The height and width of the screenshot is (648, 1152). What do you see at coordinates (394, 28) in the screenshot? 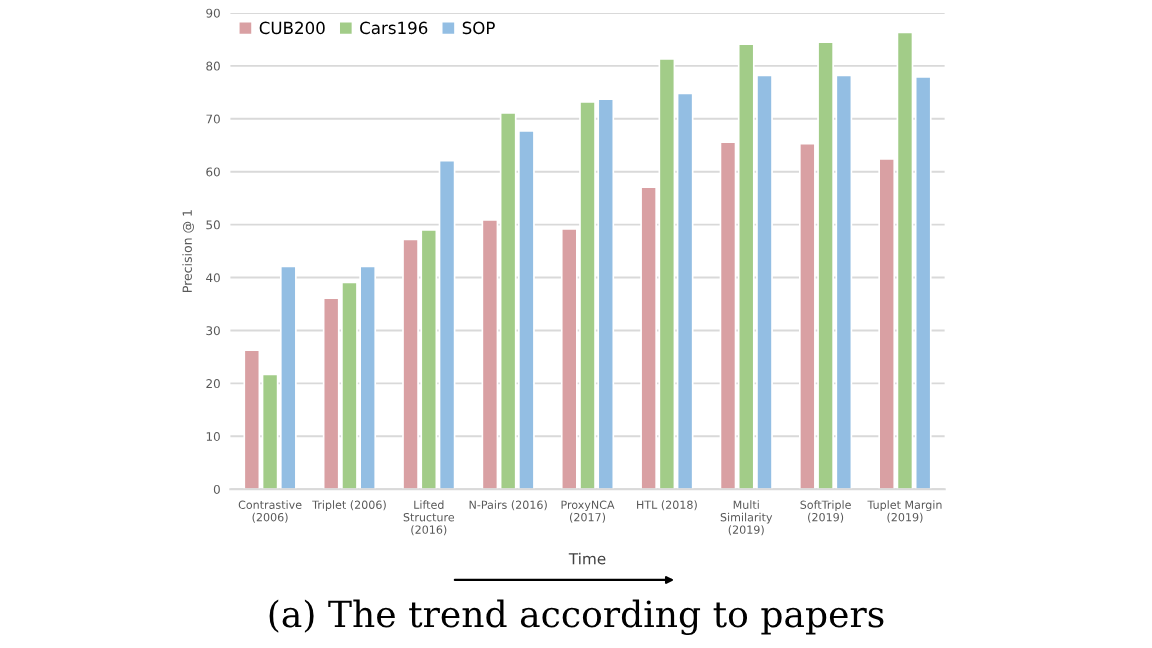
I see `legend-label: Cars196` at bounding box center [394, 28].